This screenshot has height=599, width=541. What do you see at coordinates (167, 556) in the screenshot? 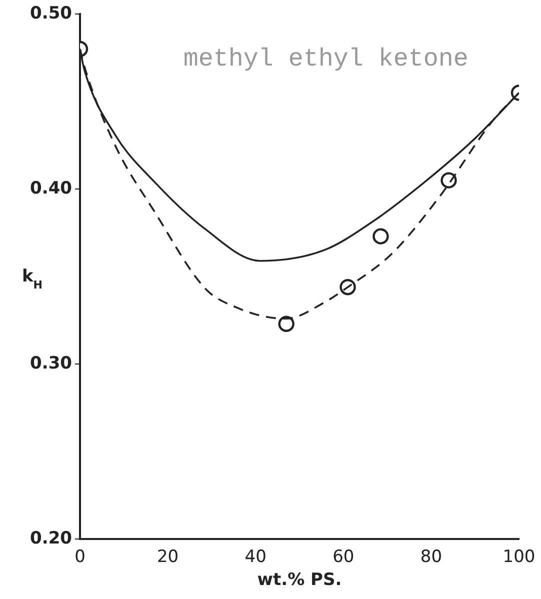
I see `x-tick-label: 20` at bounding box center [167, 556].